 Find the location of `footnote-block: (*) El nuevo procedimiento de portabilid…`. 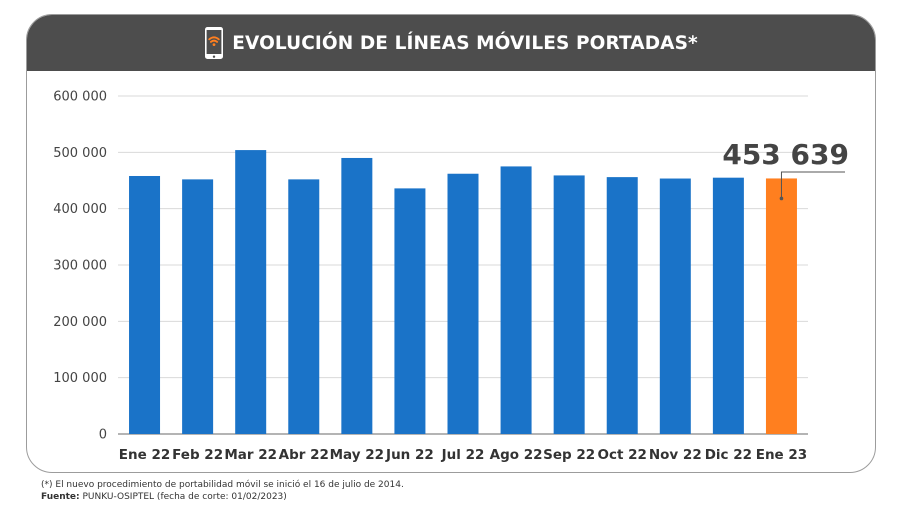

footnote-block: (*) El nuevo procedimiento de portabilid… is located at coordinates (222, 491).